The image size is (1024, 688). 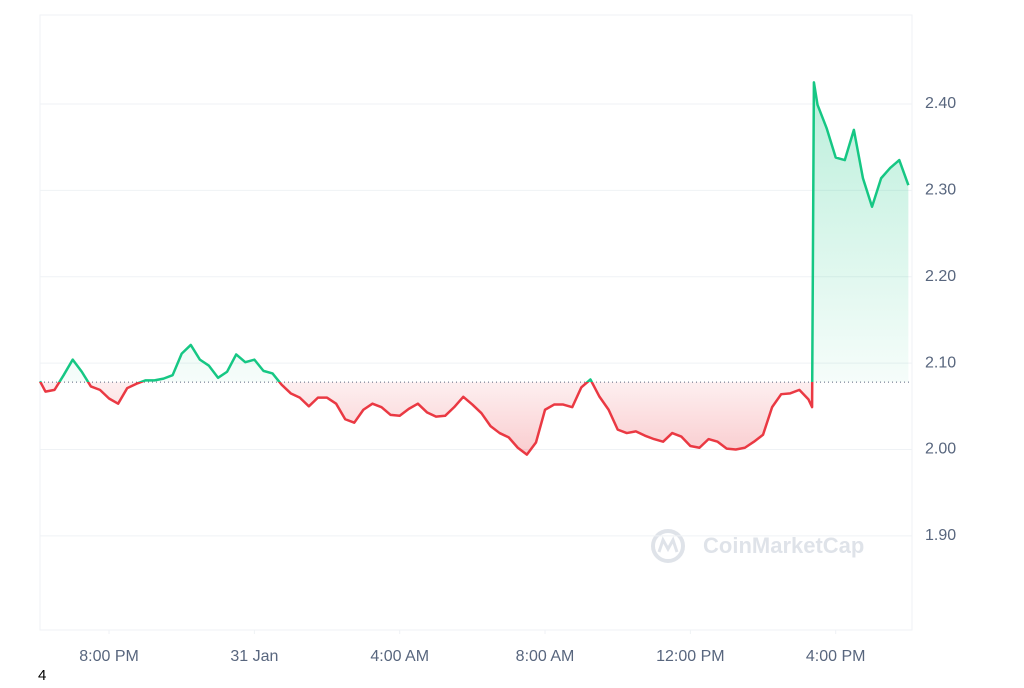 I want to click on watermark-text: CoinMarketCap, so click(x=783, y=545).